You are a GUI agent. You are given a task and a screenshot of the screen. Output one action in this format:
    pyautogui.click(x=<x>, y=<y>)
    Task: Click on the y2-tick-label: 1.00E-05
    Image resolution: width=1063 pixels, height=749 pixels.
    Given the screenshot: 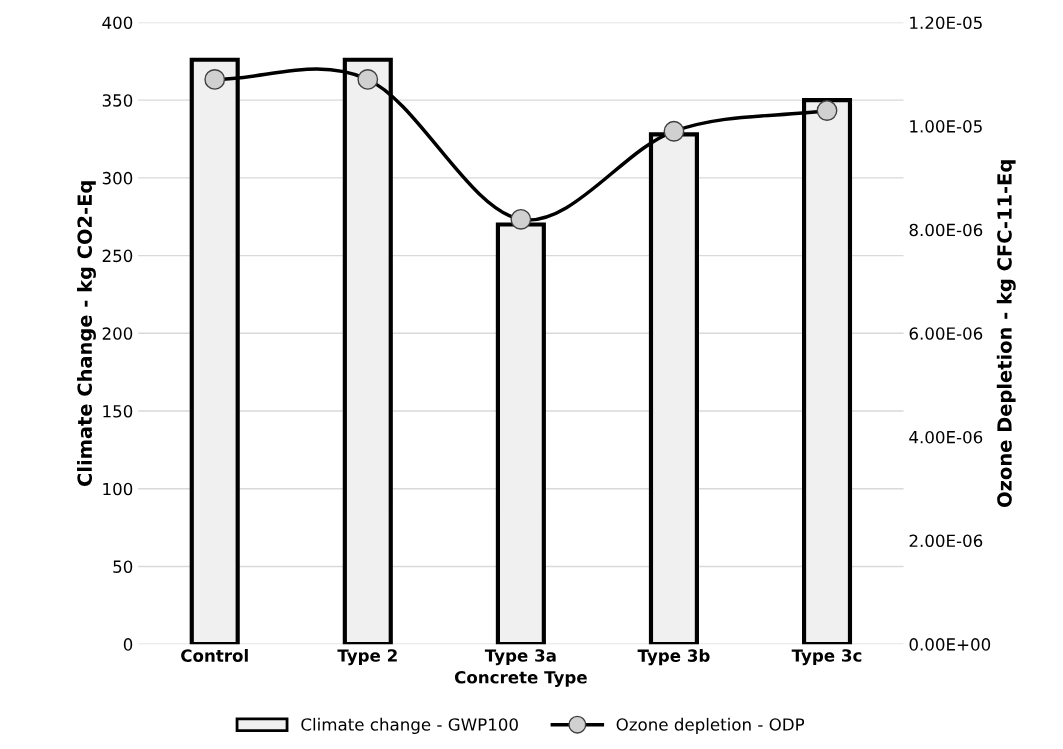 What is the action you would take?
    pyautogui.click(x=946, y=126)
    